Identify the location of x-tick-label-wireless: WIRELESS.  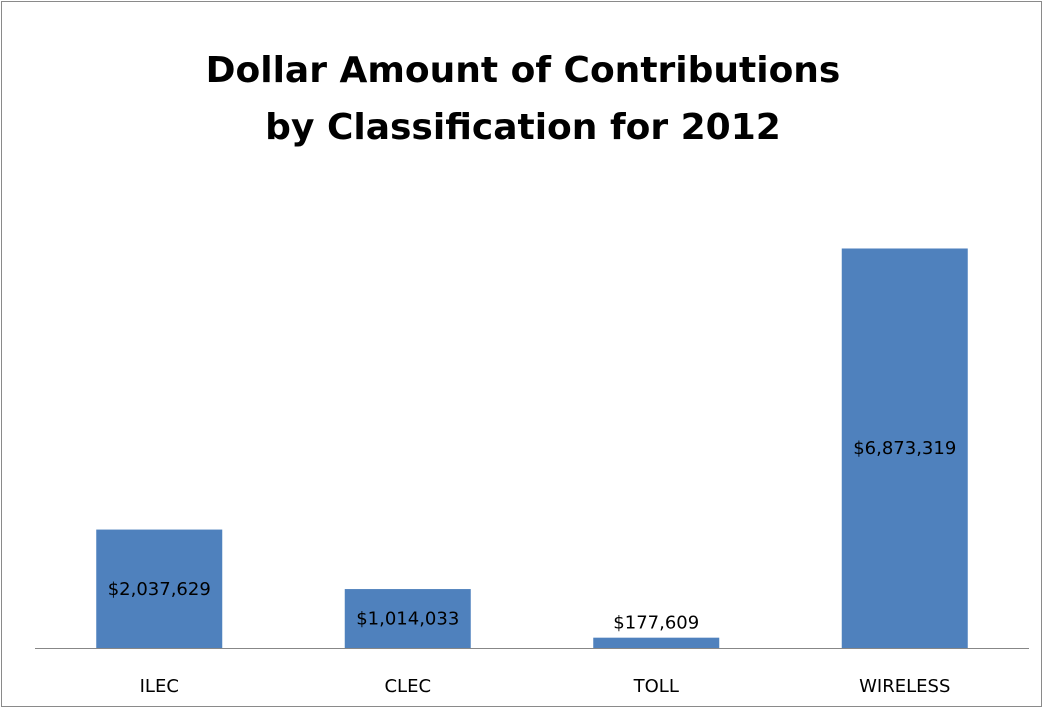
(904, 686).